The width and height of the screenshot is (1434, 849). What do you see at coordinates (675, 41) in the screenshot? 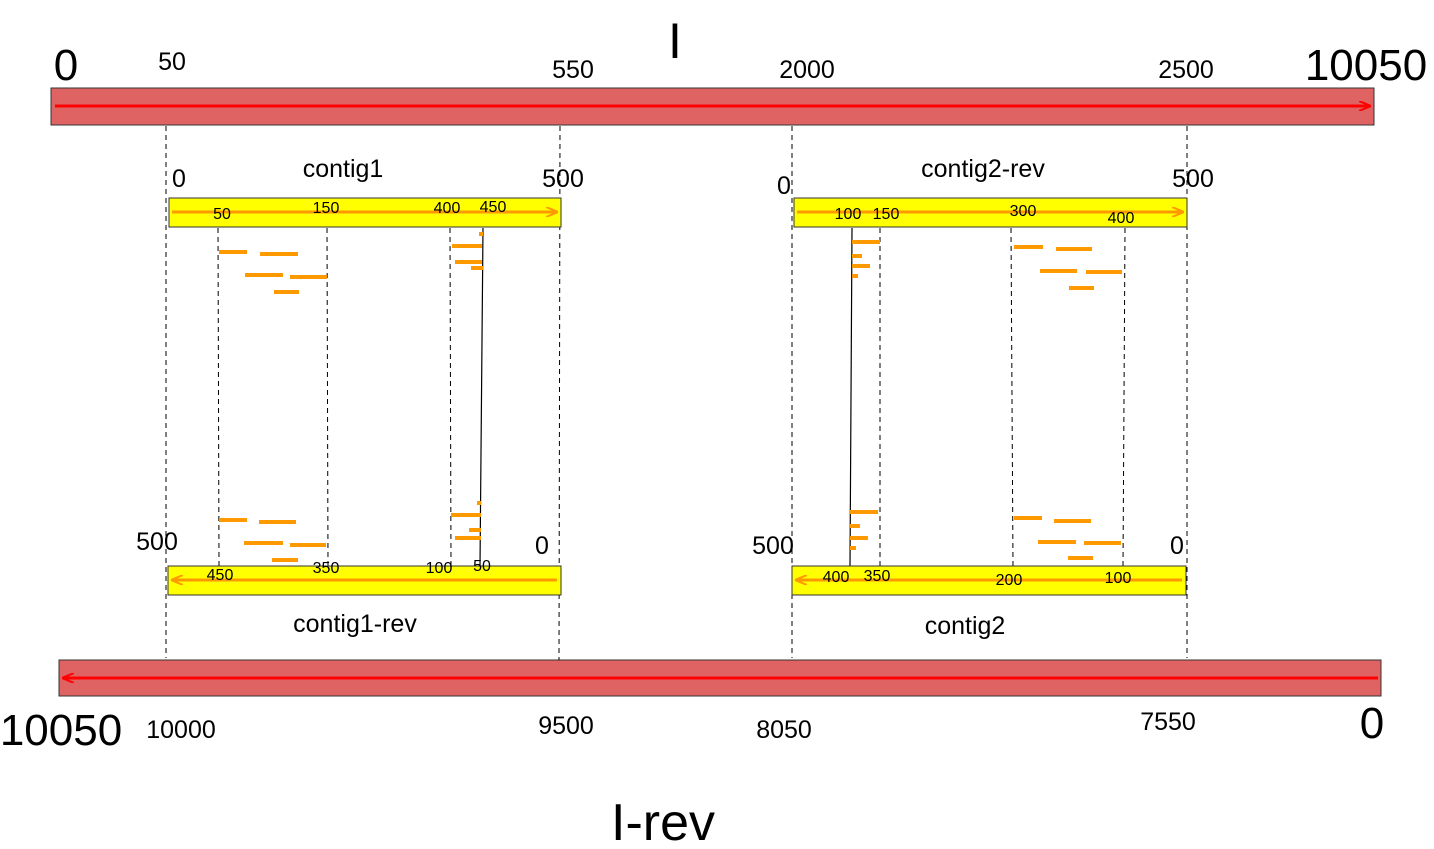
I see `chromosome-top-label: I` at bounding box center [675, 41].